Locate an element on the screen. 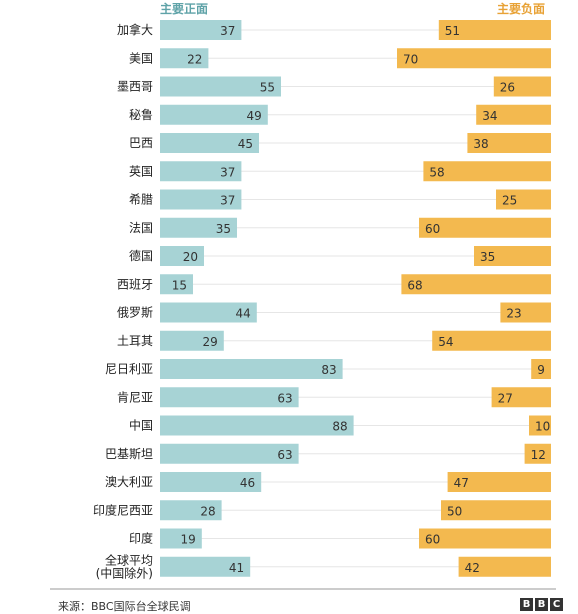 The width and height of the screenshot is (578, 614). negative-value-label: 10 is located at coordinates (542, 427).